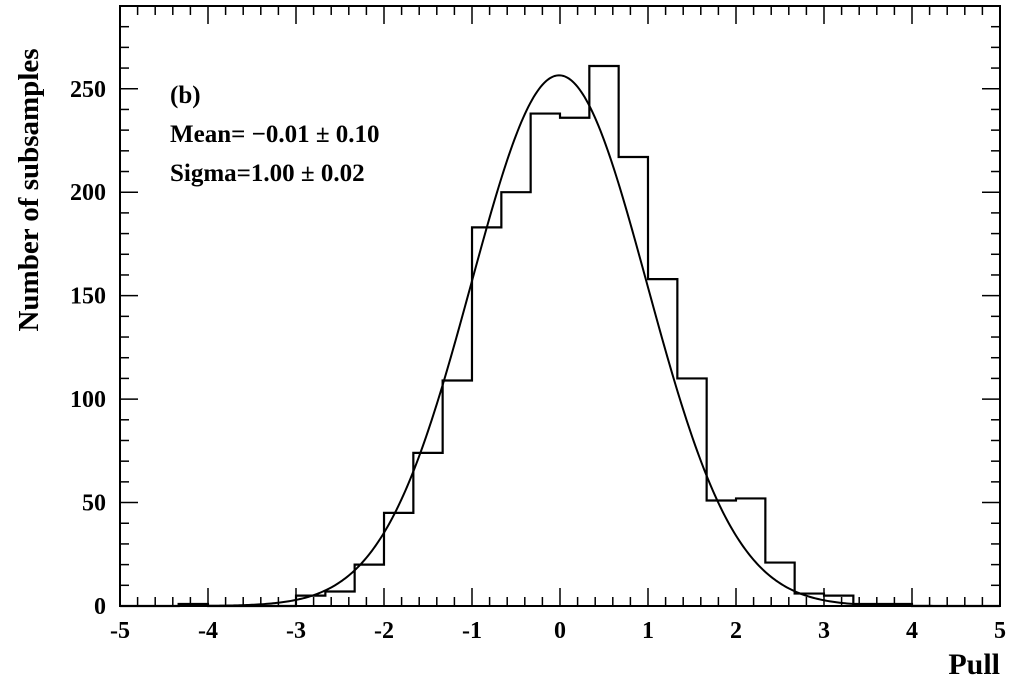  I want to click on x-tick-label: -1, so click(472, 631).